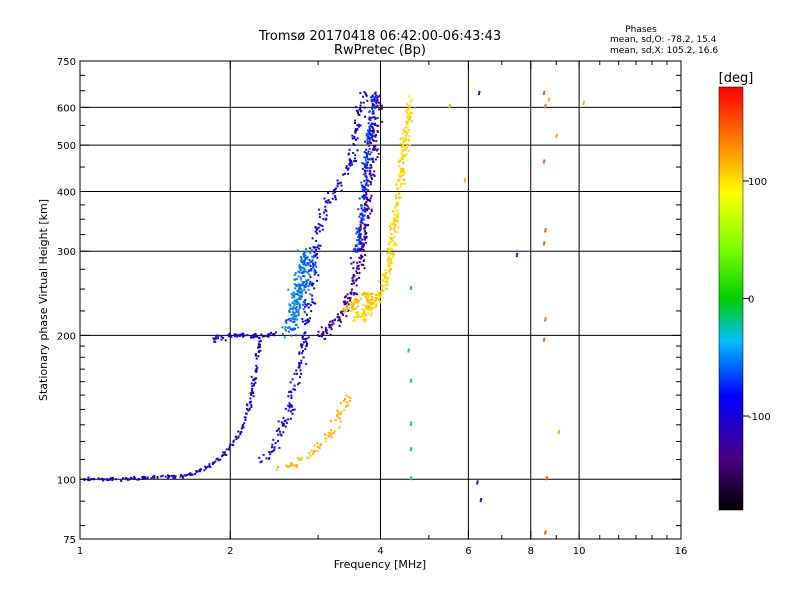 This screenshot has height=600, width=800. I want to click on y-tick-label: 500, so click(66, 146).